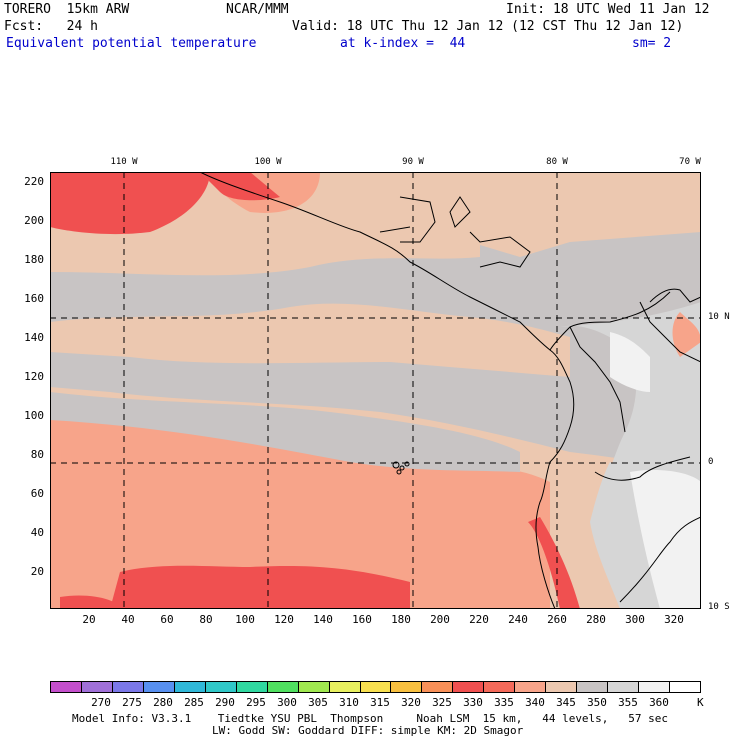 Image resolution: width=740 pixels, height=740 pixels. I want to click on colorbar-label: 275, so click(132, 702).